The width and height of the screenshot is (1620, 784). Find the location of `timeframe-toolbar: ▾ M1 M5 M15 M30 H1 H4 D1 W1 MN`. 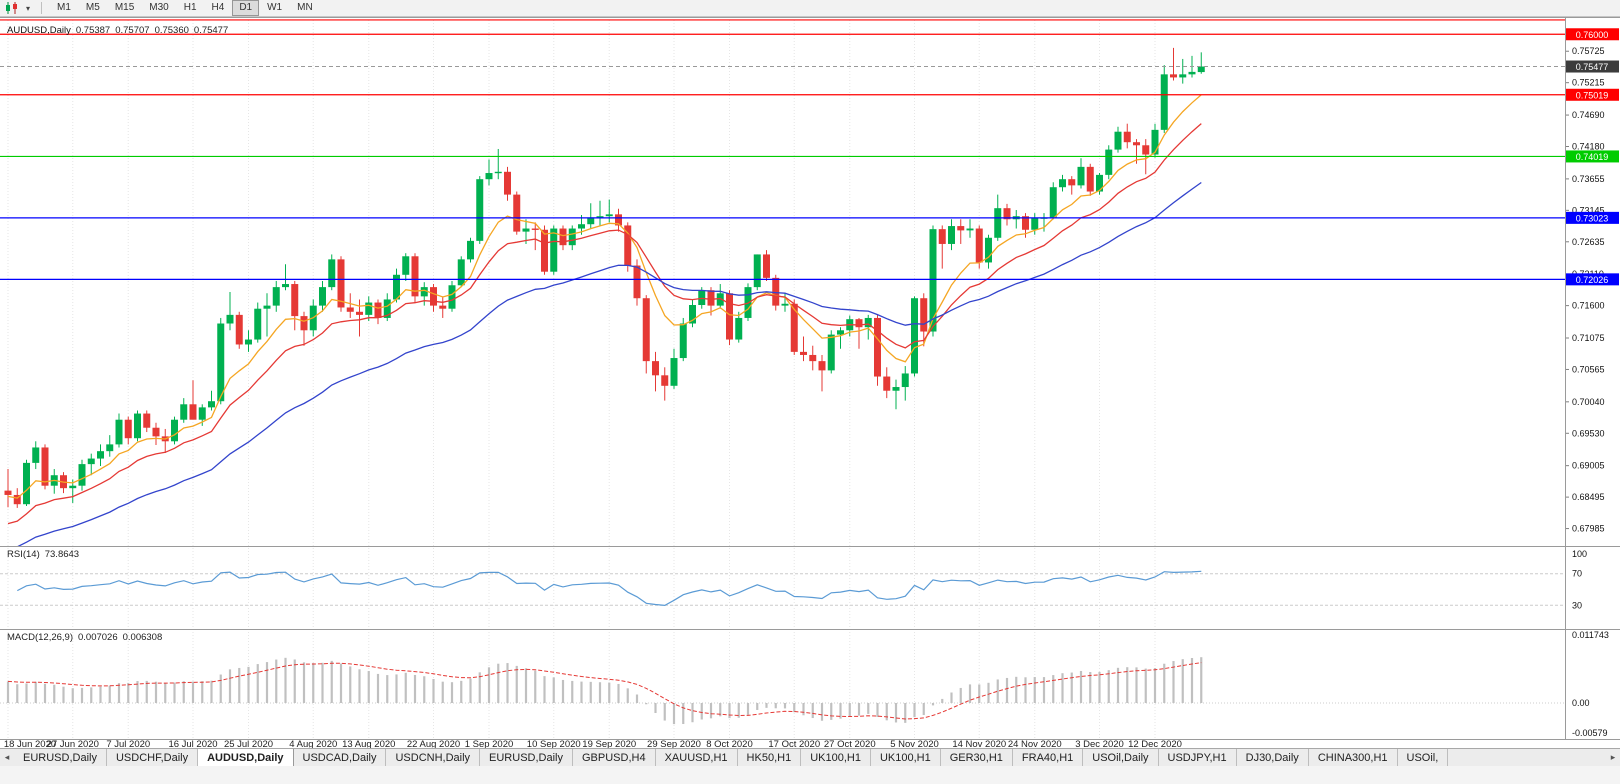

timeframe-toolbar: ▾ M1 M5 M15 M30 H1 H4 D1 W1 MN is located at coordinates (810, 8).